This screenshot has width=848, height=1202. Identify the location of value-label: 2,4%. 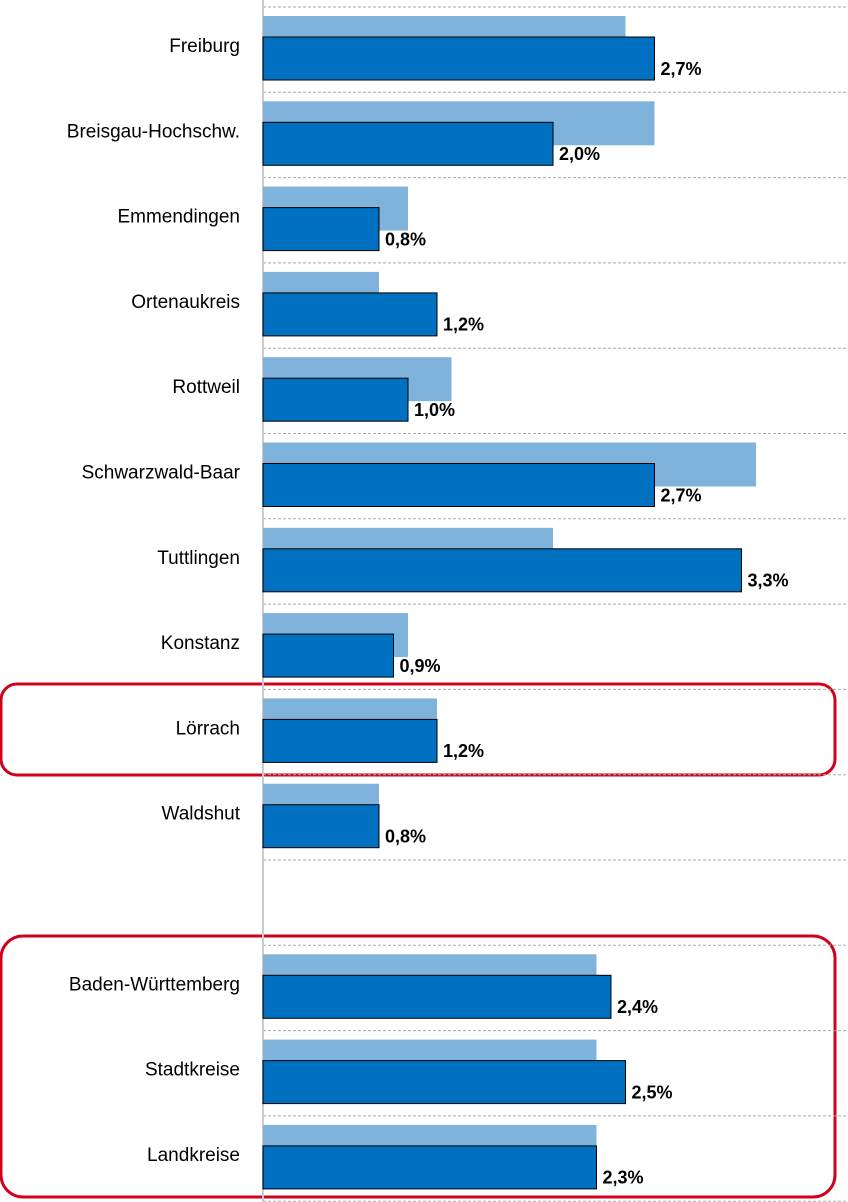
(637, 1007).